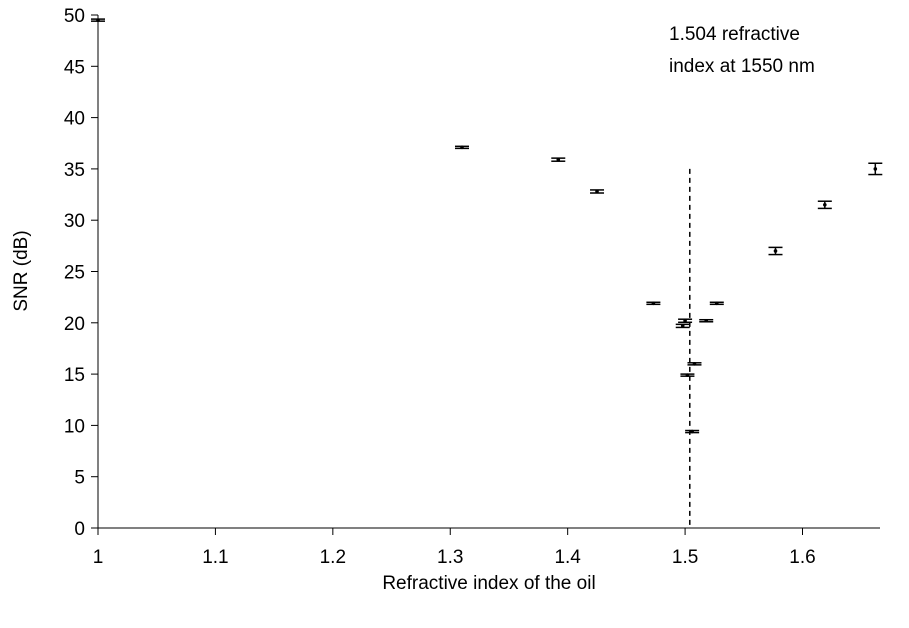 The width and height of the screenshot is (909, 628). Describe the element at coordinates (74, 119) in the screenshot. I see `y-tick-label: 40` at that location.